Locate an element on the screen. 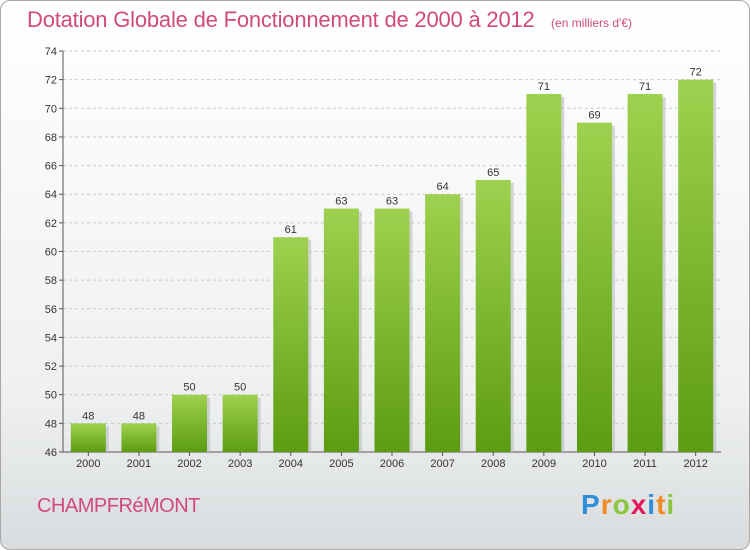 This screenshot has width=750, height=550. bar-2004 is located at coordinates (291, 344).